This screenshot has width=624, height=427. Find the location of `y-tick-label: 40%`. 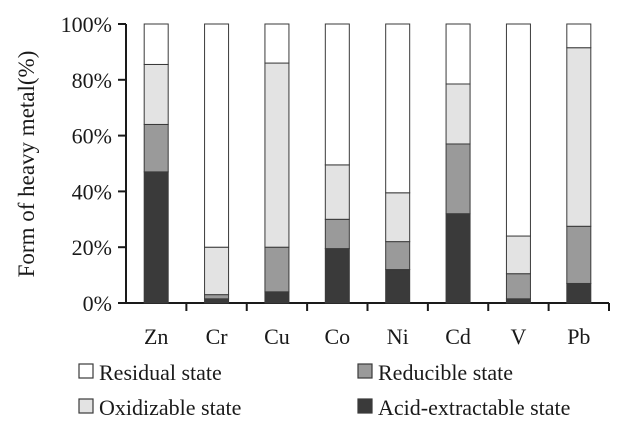

y-tick-label: 40% is located at coordinates (92, 191).